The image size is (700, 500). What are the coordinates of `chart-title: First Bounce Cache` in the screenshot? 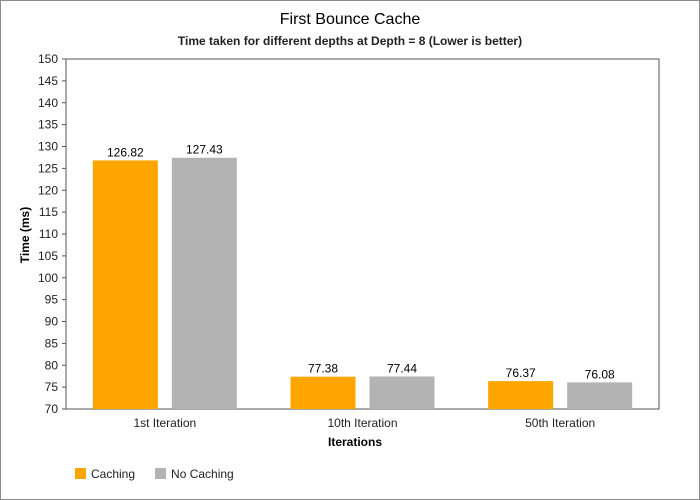 It's located at (350, 19).